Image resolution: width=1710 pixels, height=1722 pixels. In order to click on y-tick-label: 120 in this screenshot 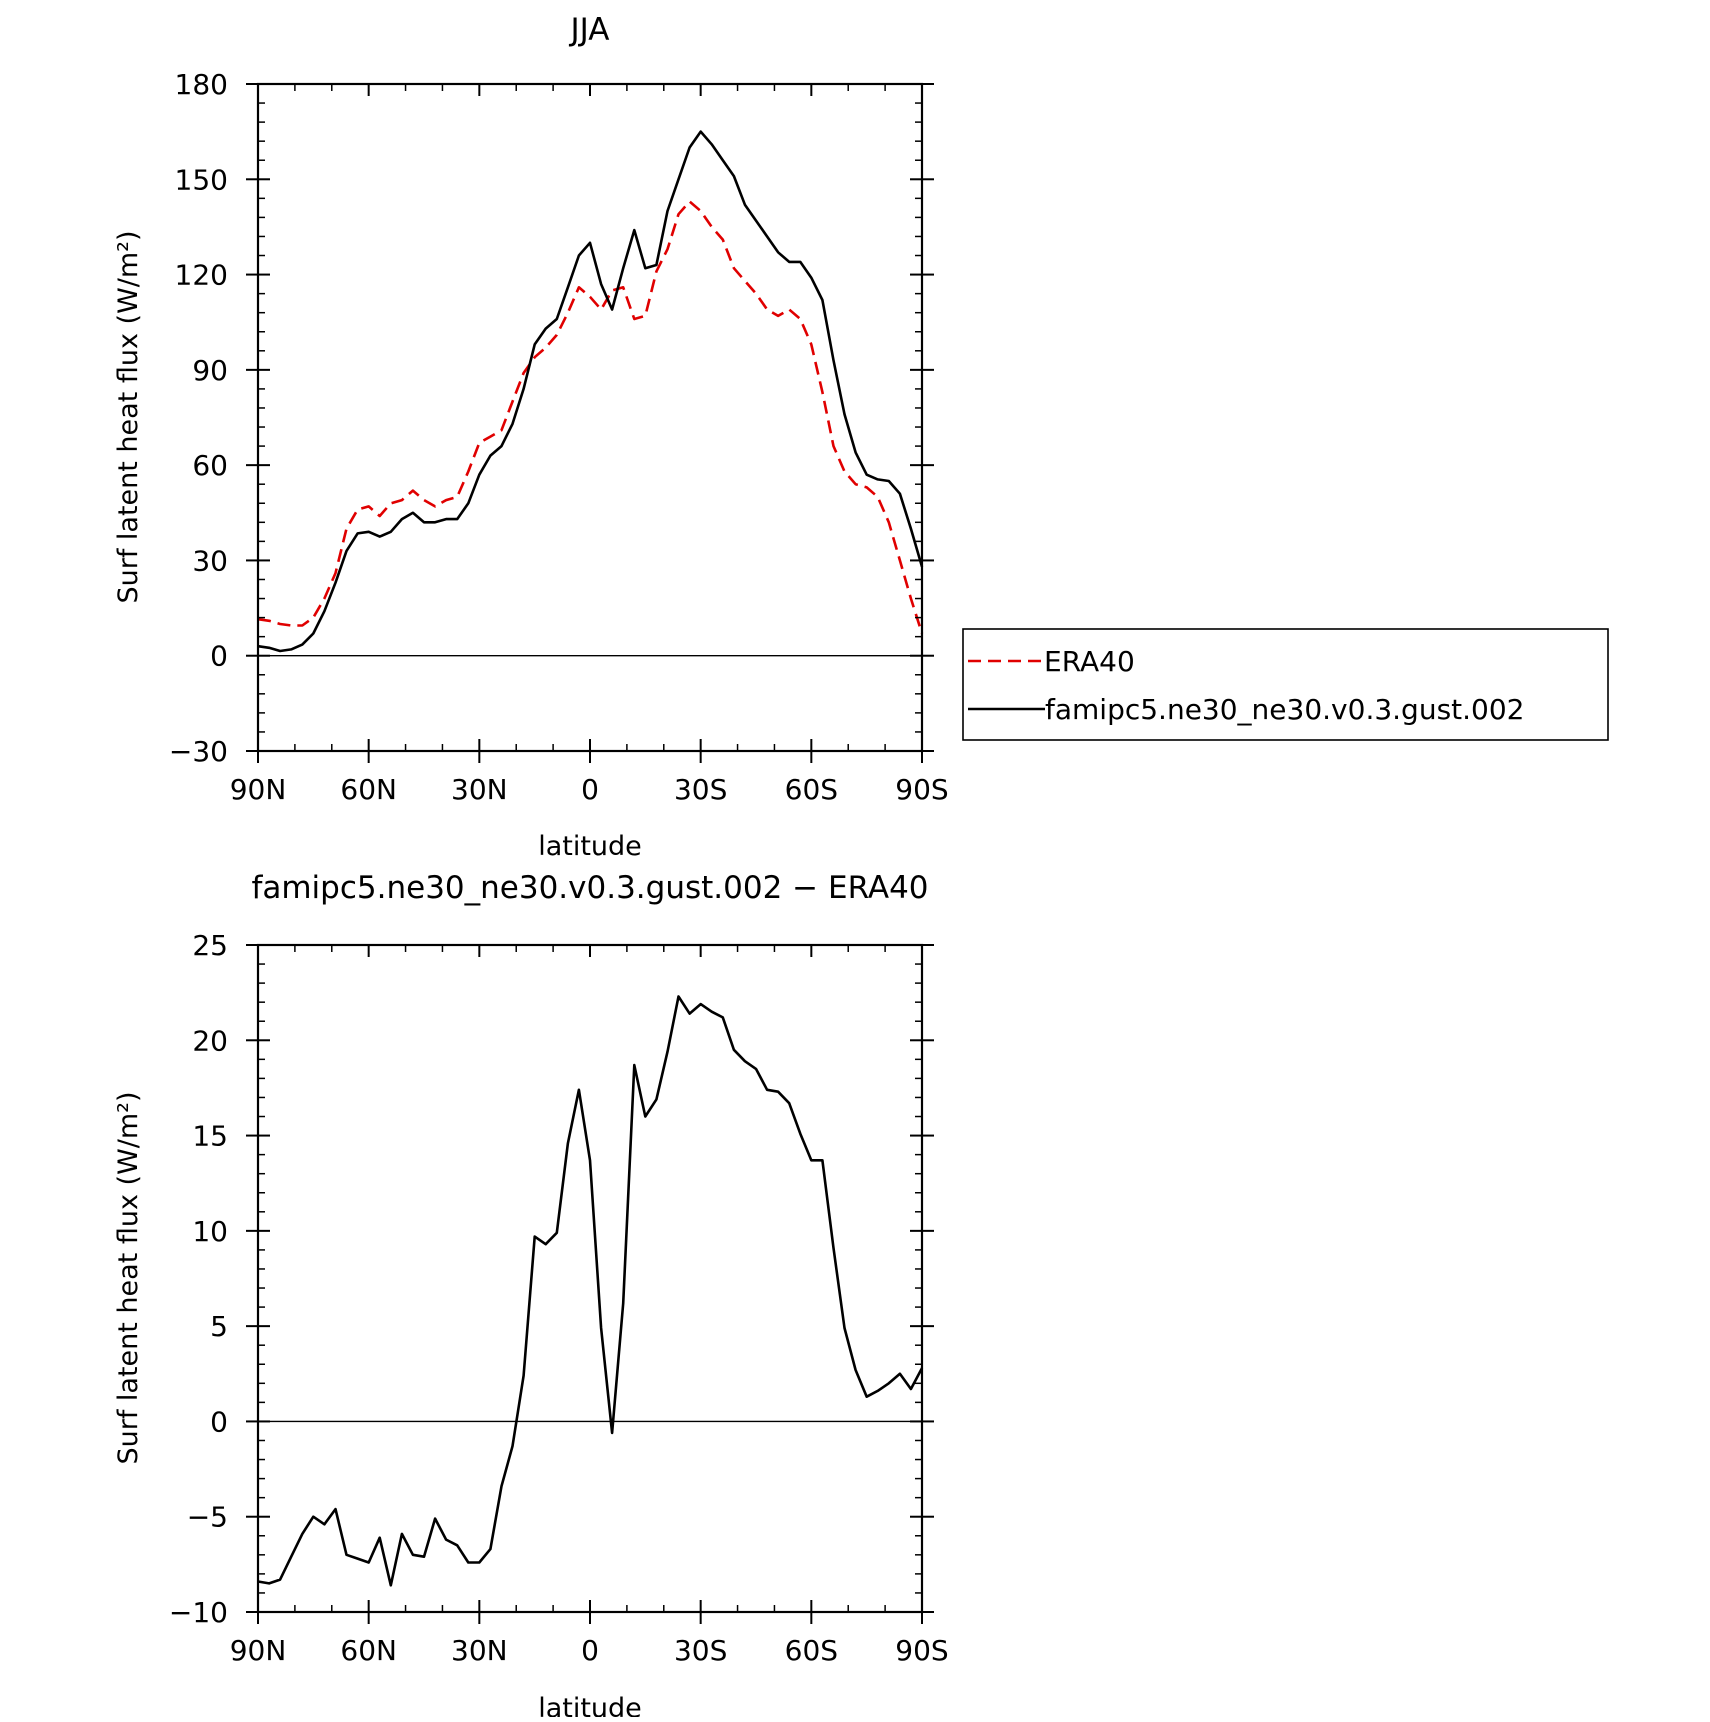, I will do `click(201, 275)`.